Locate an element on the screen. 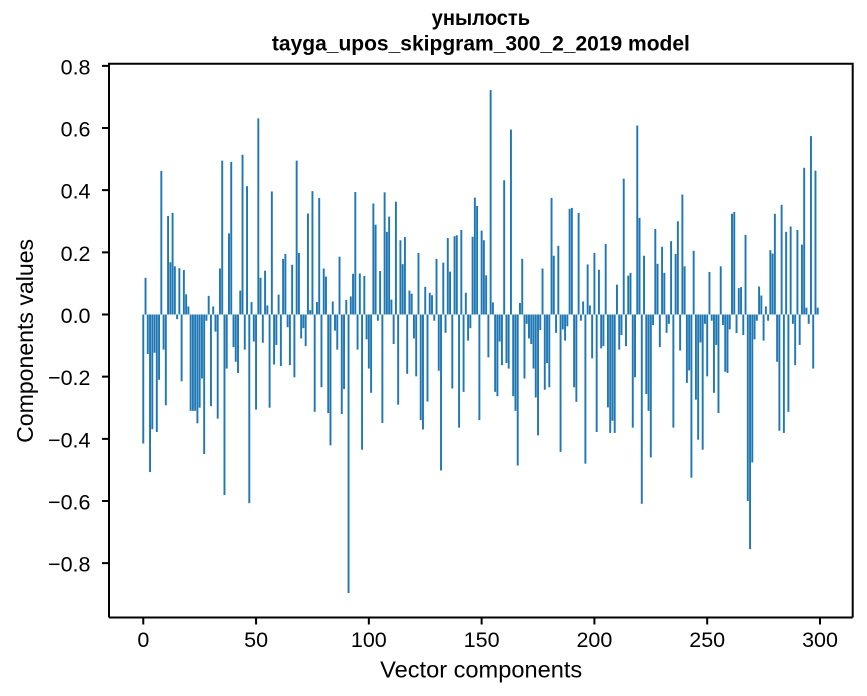 This screenshot has height=696, width=867. svg-text: Vector components is located at coordinates (481, 669).